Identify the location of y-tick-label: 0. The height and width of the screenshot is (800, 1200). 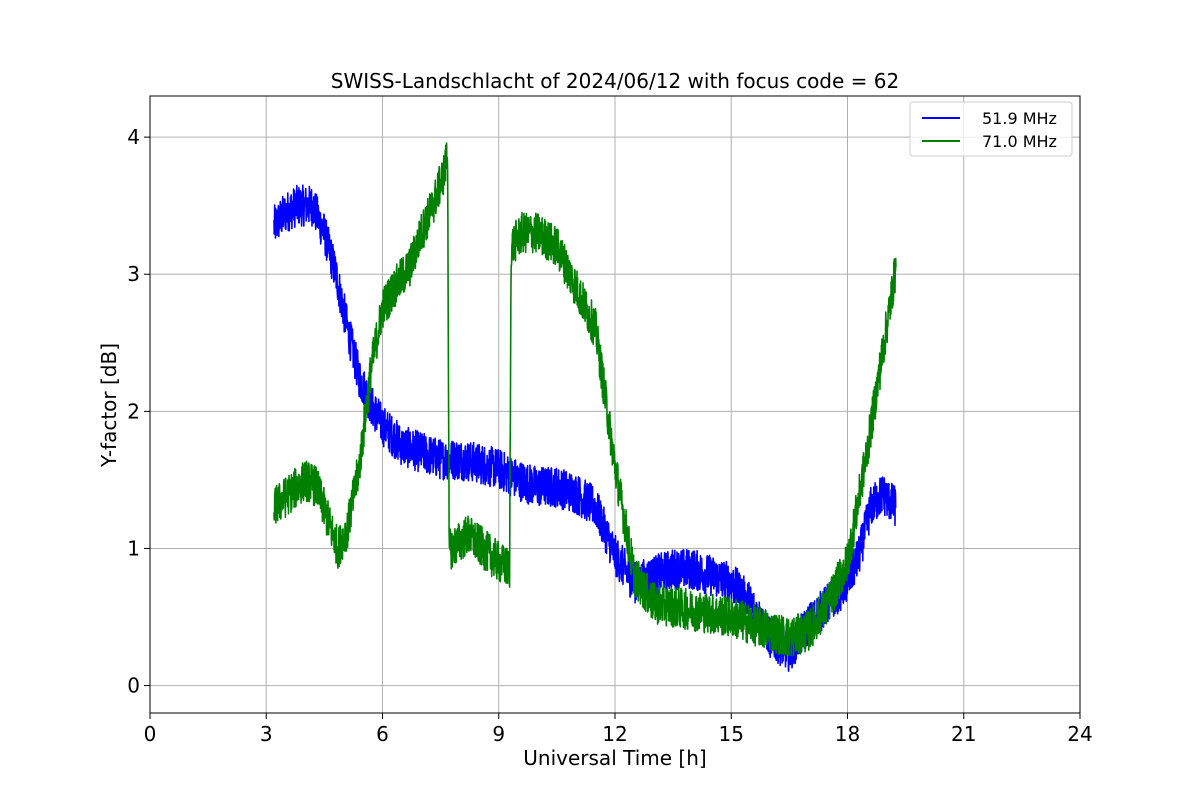
(133, 686).